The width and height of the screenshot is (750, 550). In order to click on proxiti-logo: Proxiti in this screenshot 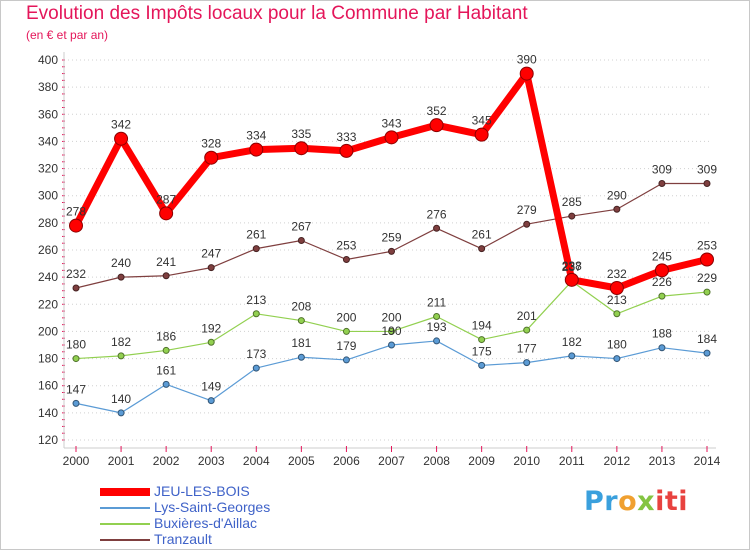, I will do `click(636, 501)`.